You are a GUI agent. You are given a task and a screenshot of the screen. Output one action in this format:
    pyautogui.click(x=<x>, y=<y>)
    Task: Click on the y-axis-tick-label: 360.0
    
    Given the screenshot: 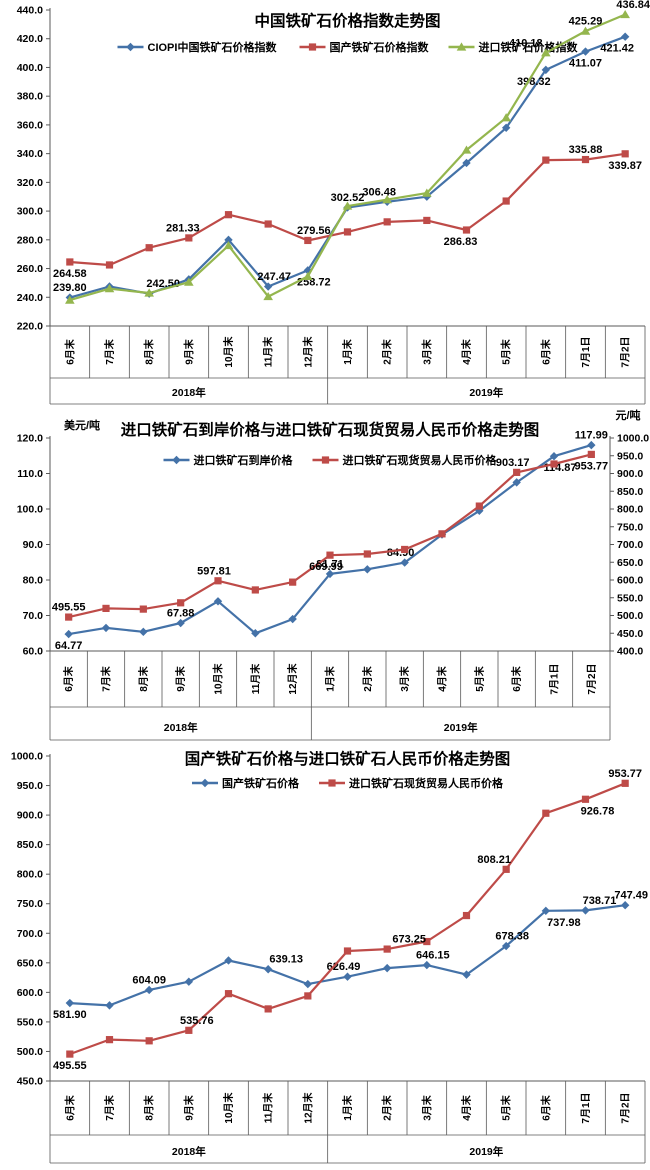 What is the action you would take?
    pyautogui.click(x=30, y=125)
    